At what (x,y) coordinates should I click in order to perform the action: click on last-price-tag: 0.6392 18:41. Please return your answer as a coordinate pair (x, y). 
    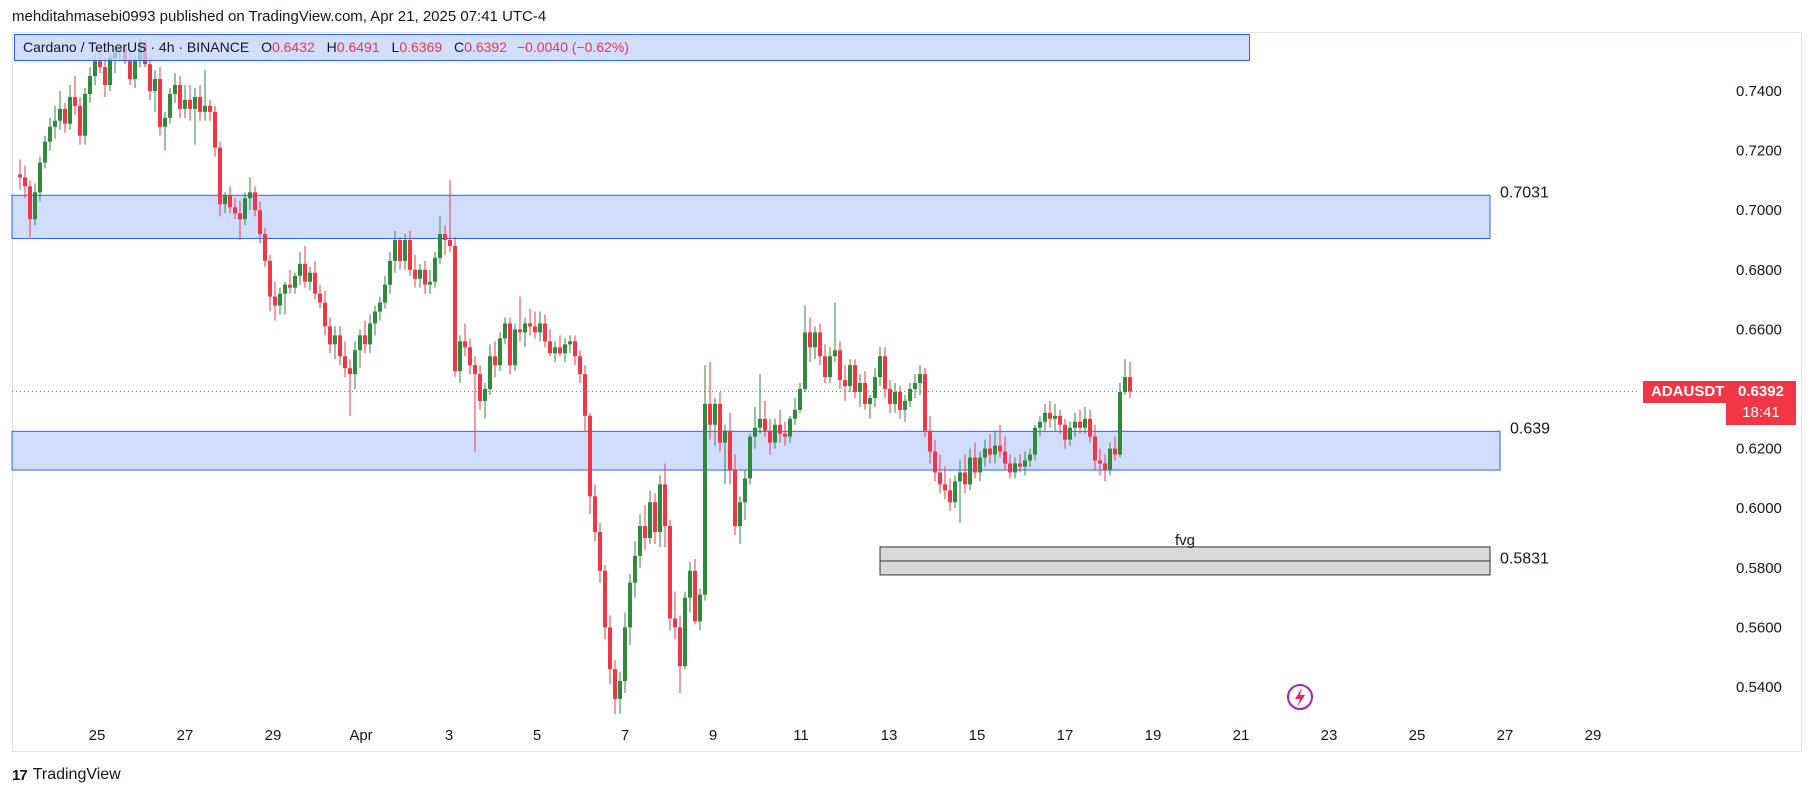
    Looking at the image, I should click on (1761, 403).